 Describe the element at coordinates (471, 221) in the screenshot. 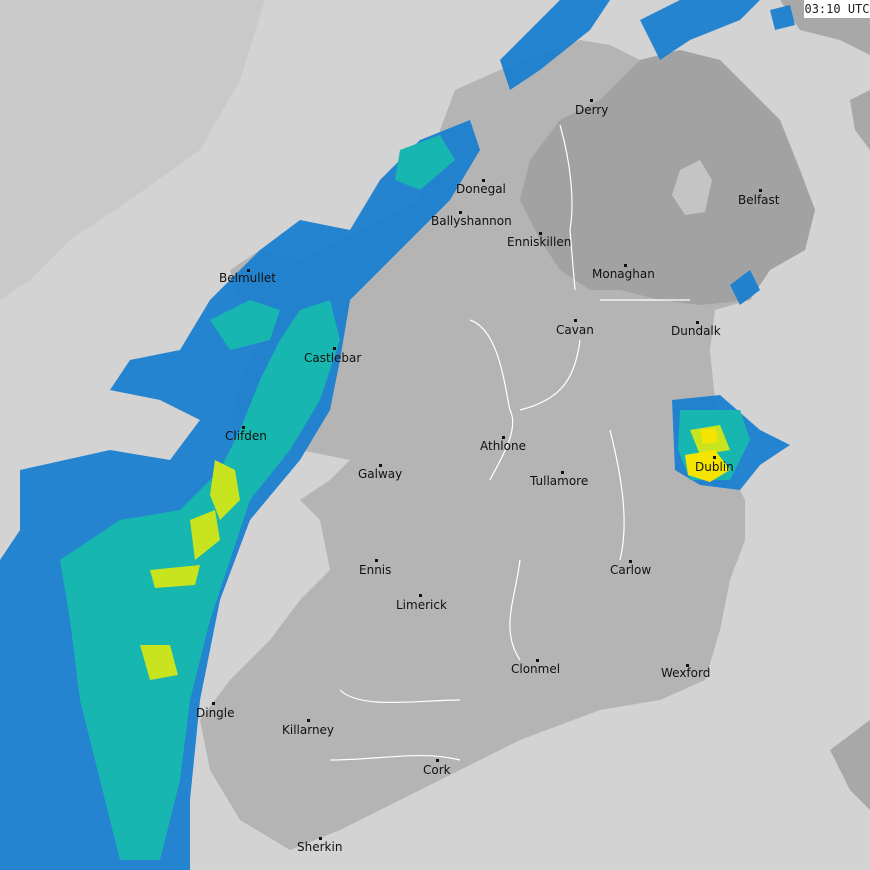

I see `city-label-ballyshannon: Ballyshannon` at that location.